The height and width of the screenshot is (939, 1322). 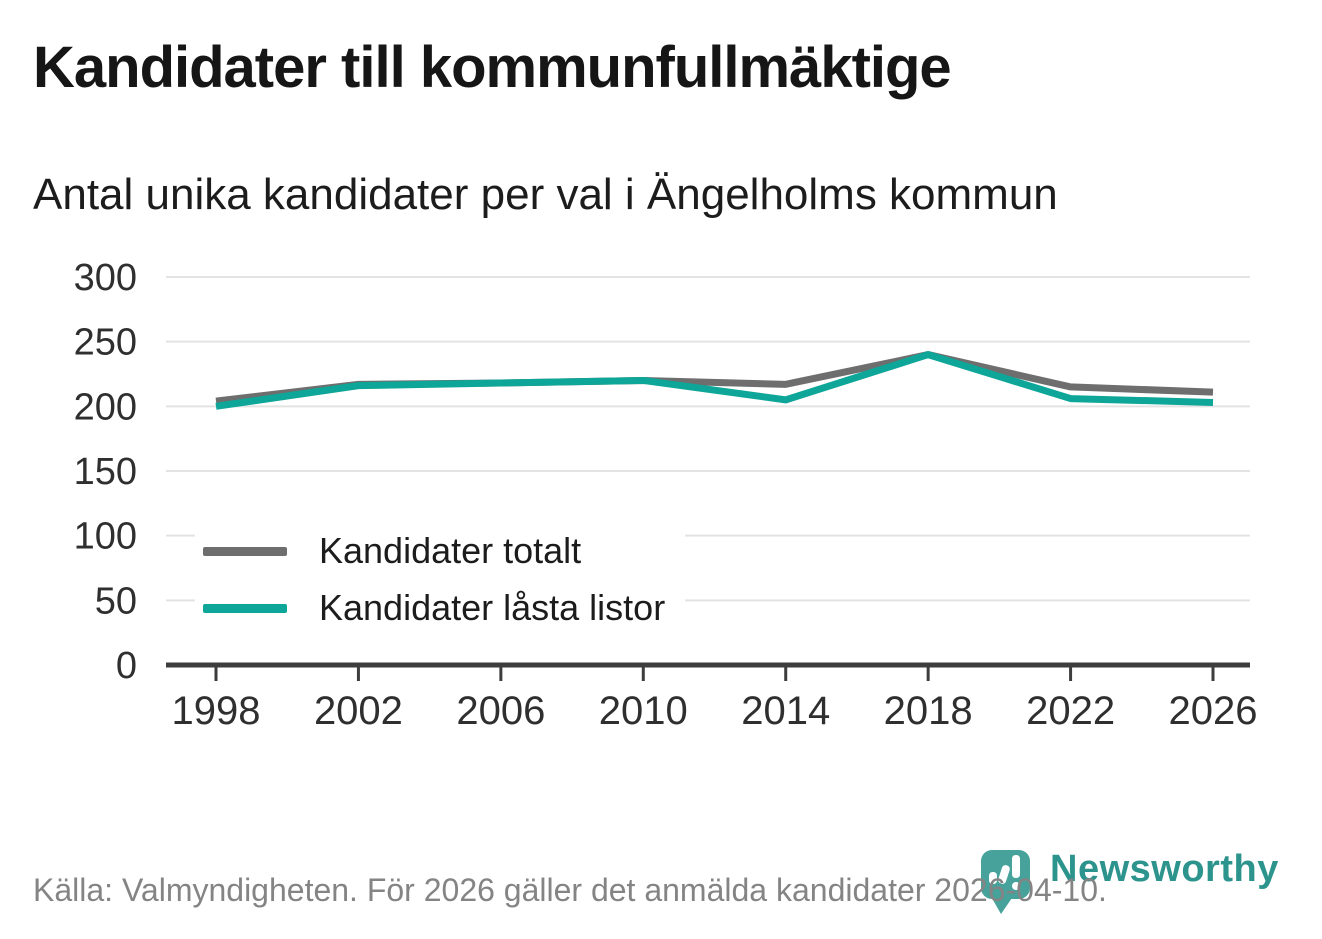 What do you see at coordinates (105, 472) in the screenshot?
I see `y-tick-label: 150` at bounding box center [105, 472].